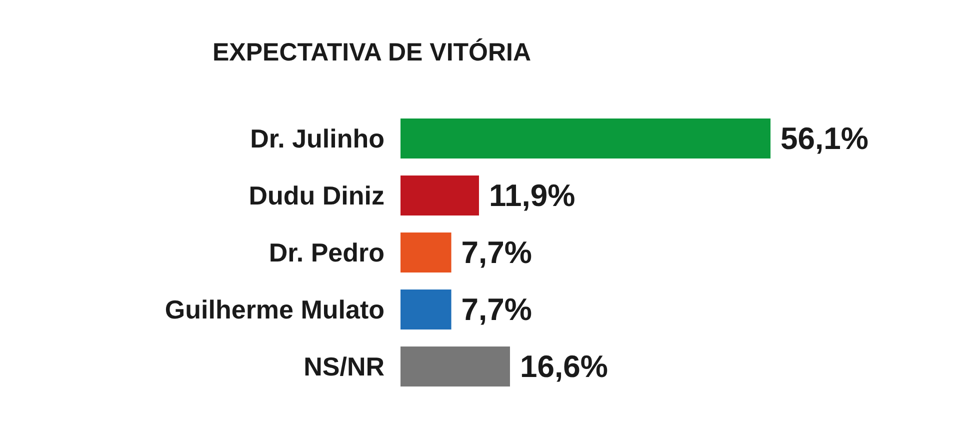 The width and height of the screenshot is (971, 439). What do you see at coordinates (532, 195) in the screenshot?
I see `data-label: 11,9%` at bounding box center [532, 195].